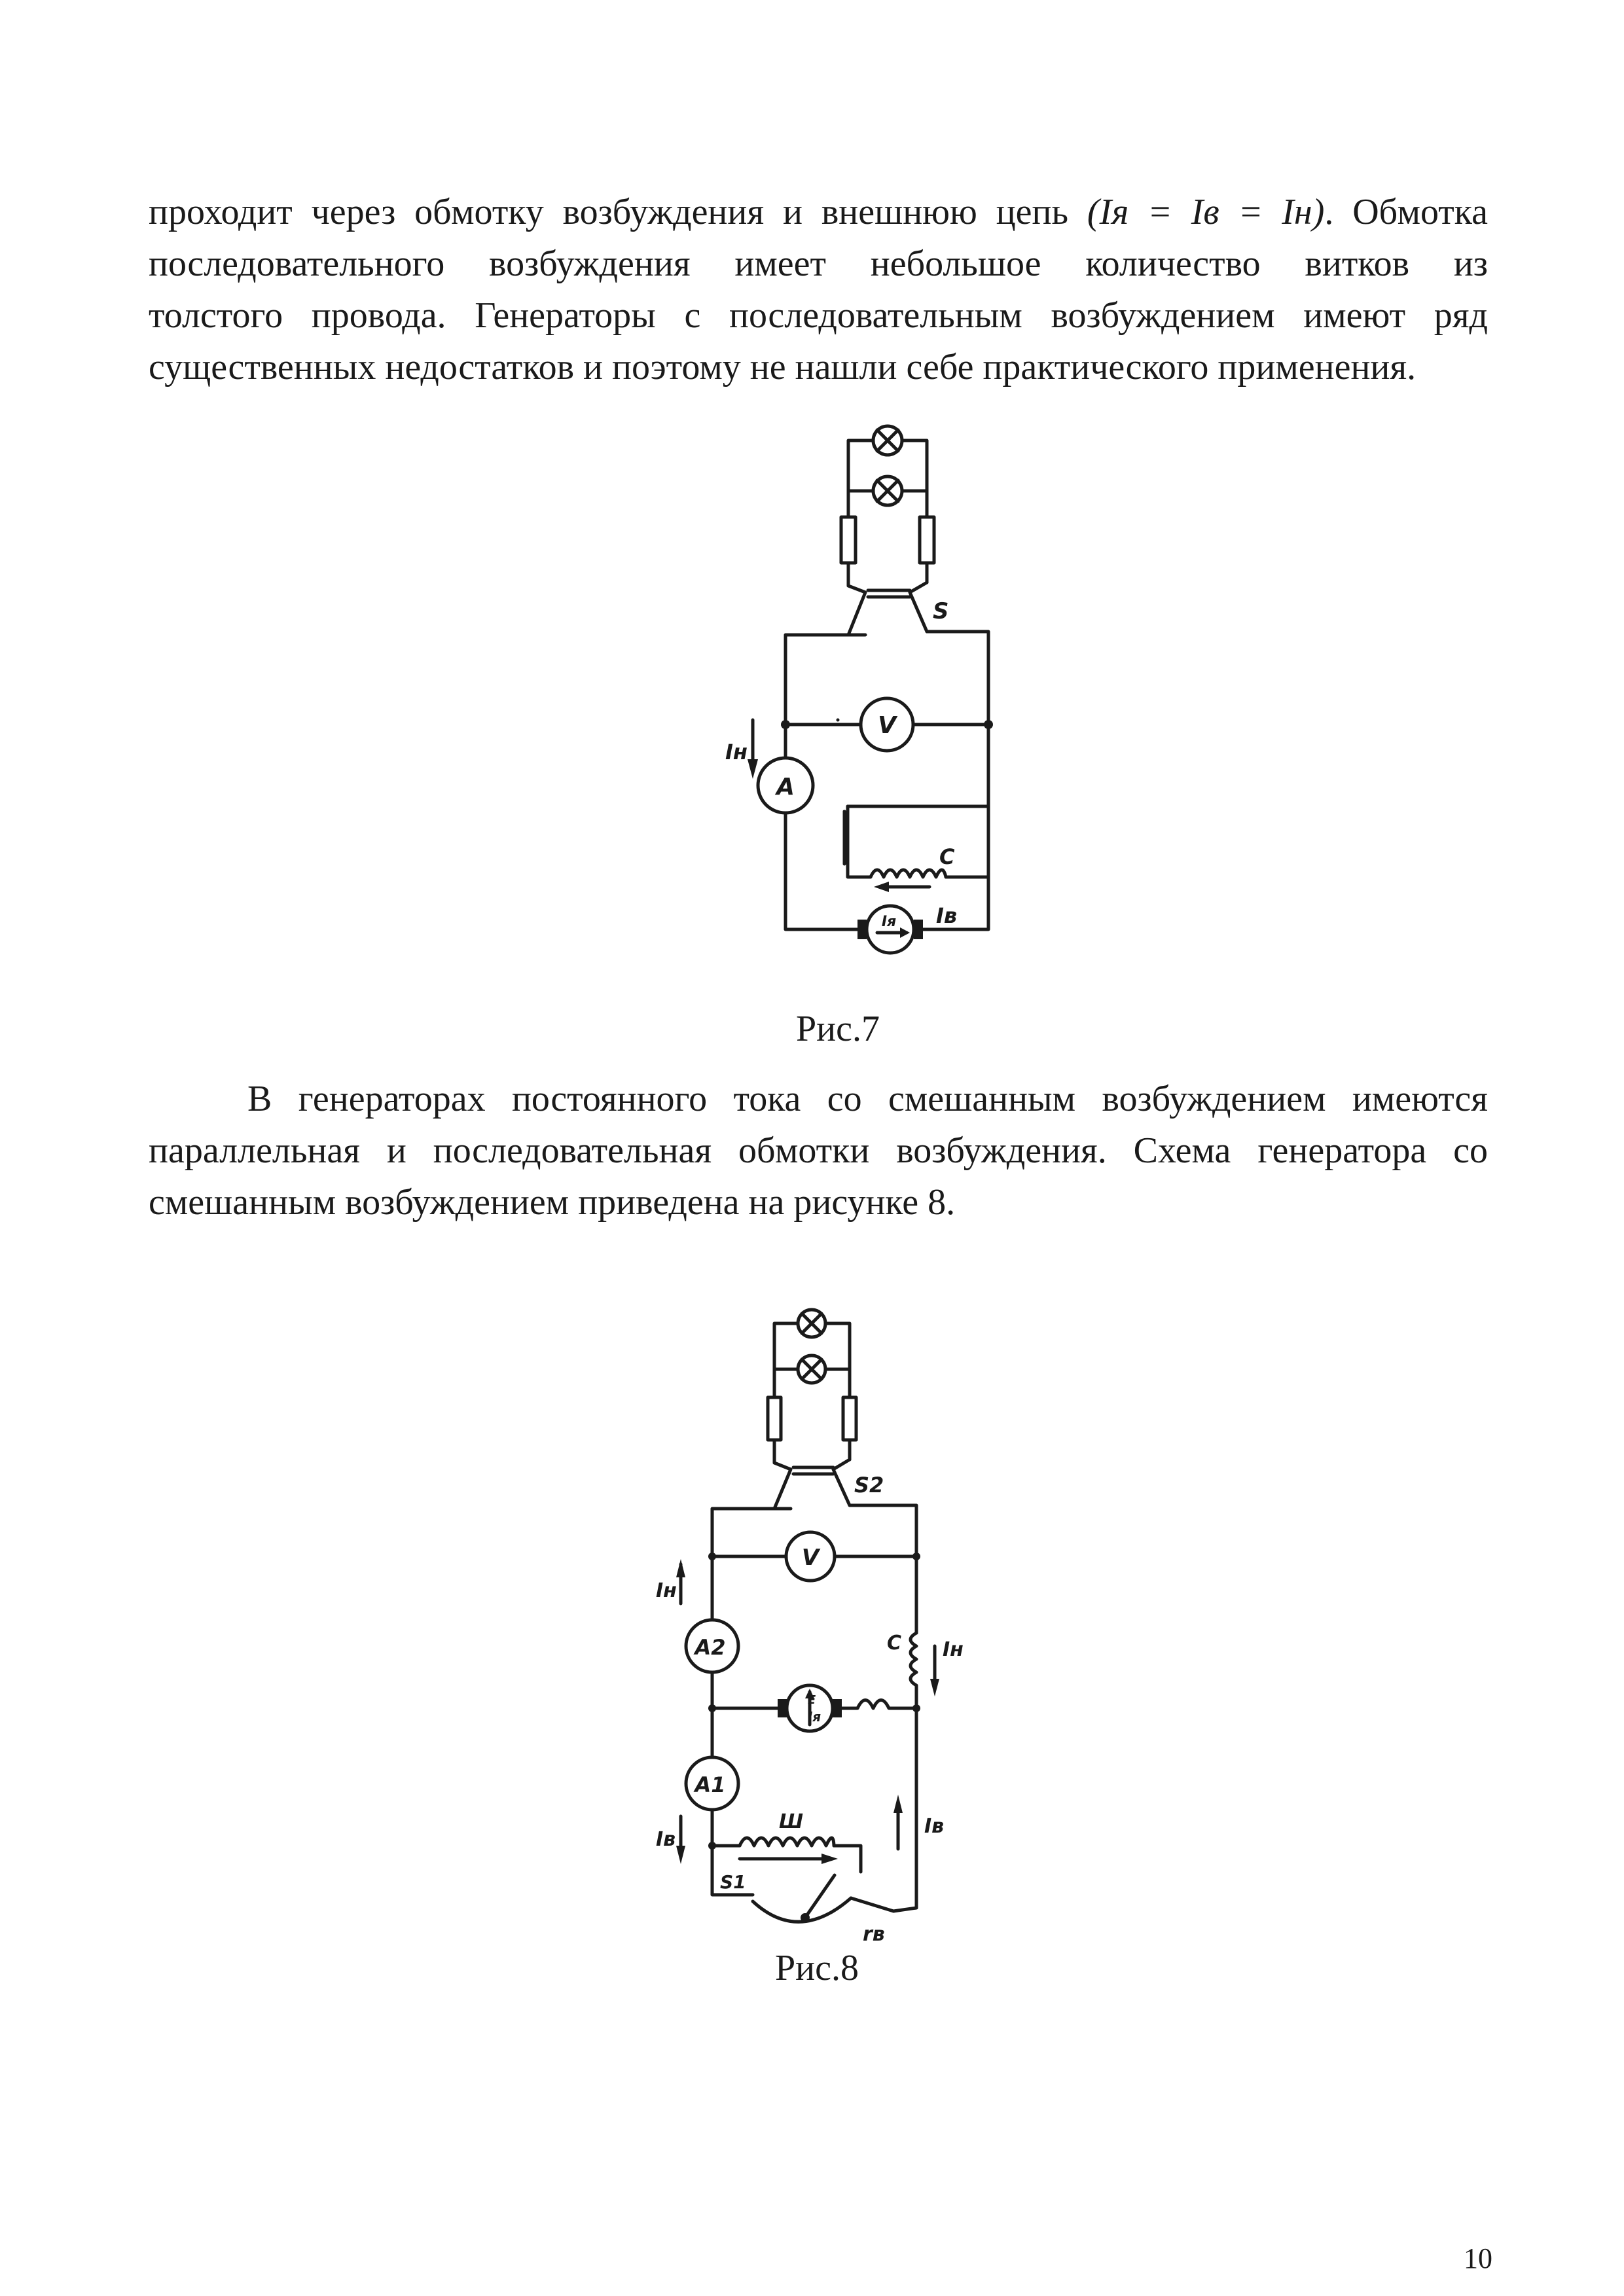  I want to click on gen-emf-label: E, so click(812, 1700).